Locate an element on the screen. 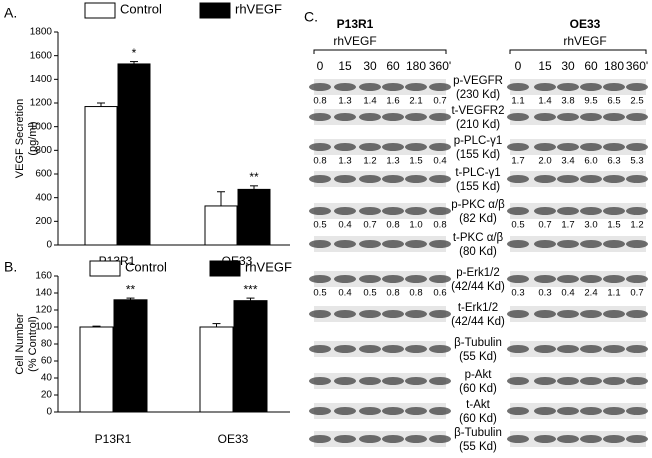 The image size is (652, 458). quantification: 5.3 is located at coordinates (636, 161).